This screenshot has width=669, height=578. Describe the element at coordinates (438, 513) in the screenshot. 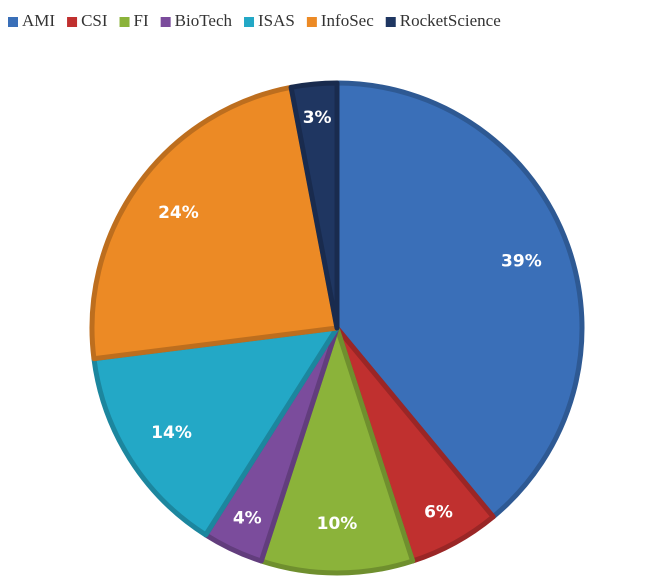

I see `data-label: 6%` at that location.